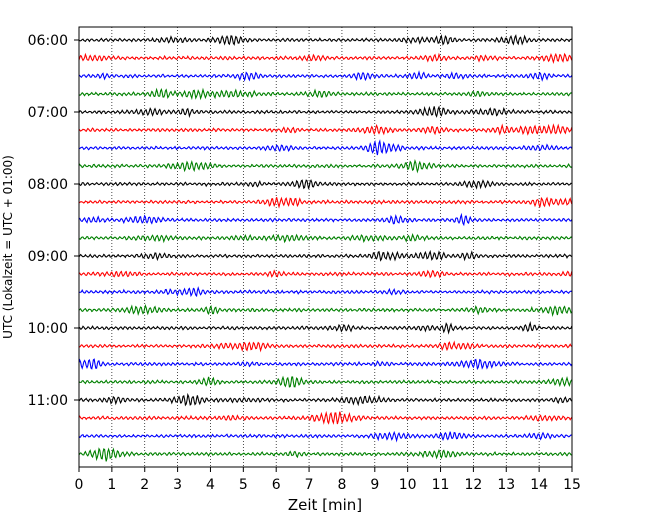  What do you see at coordinates (48, 113) in the screenshot?
I see `y-tick-label: 07:00` at bounding box center [48, 113].